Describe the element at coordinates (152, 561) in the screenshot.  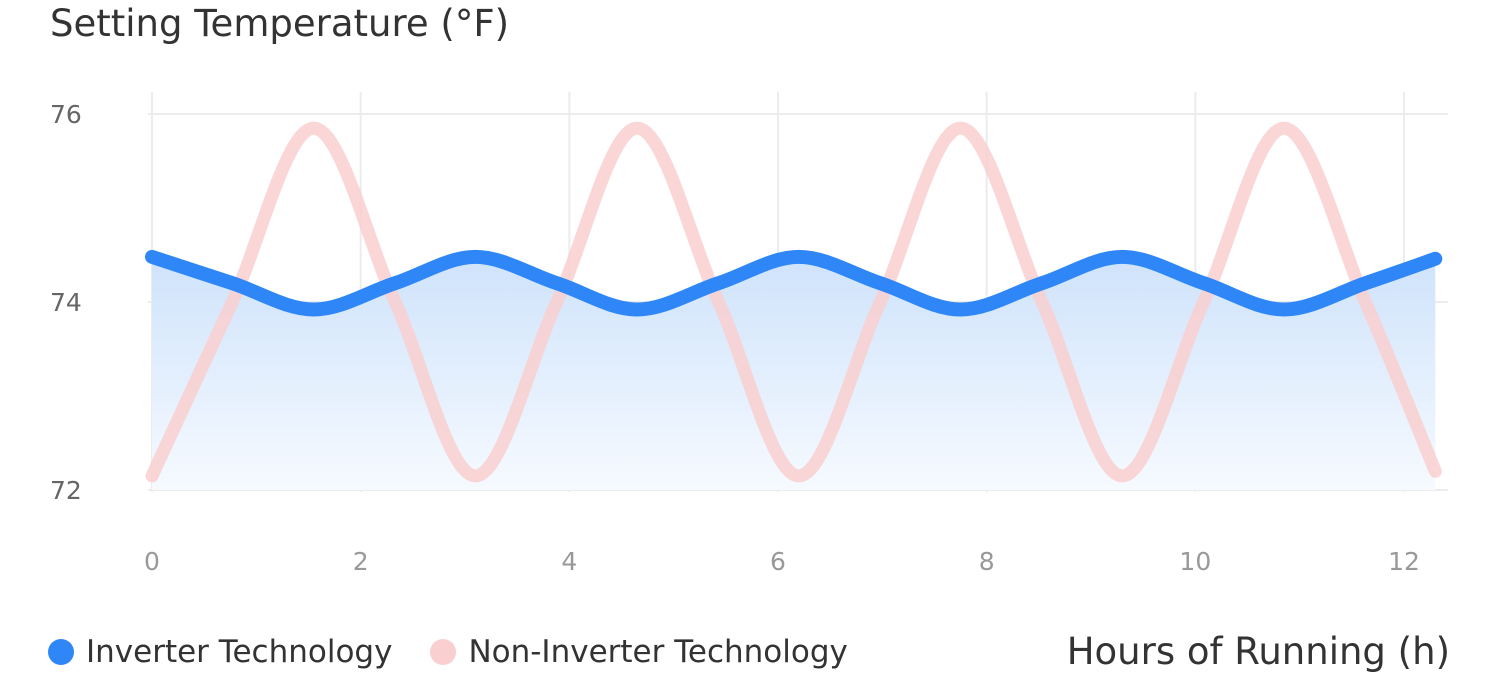
I see `x-tick-label: 0` at that location.